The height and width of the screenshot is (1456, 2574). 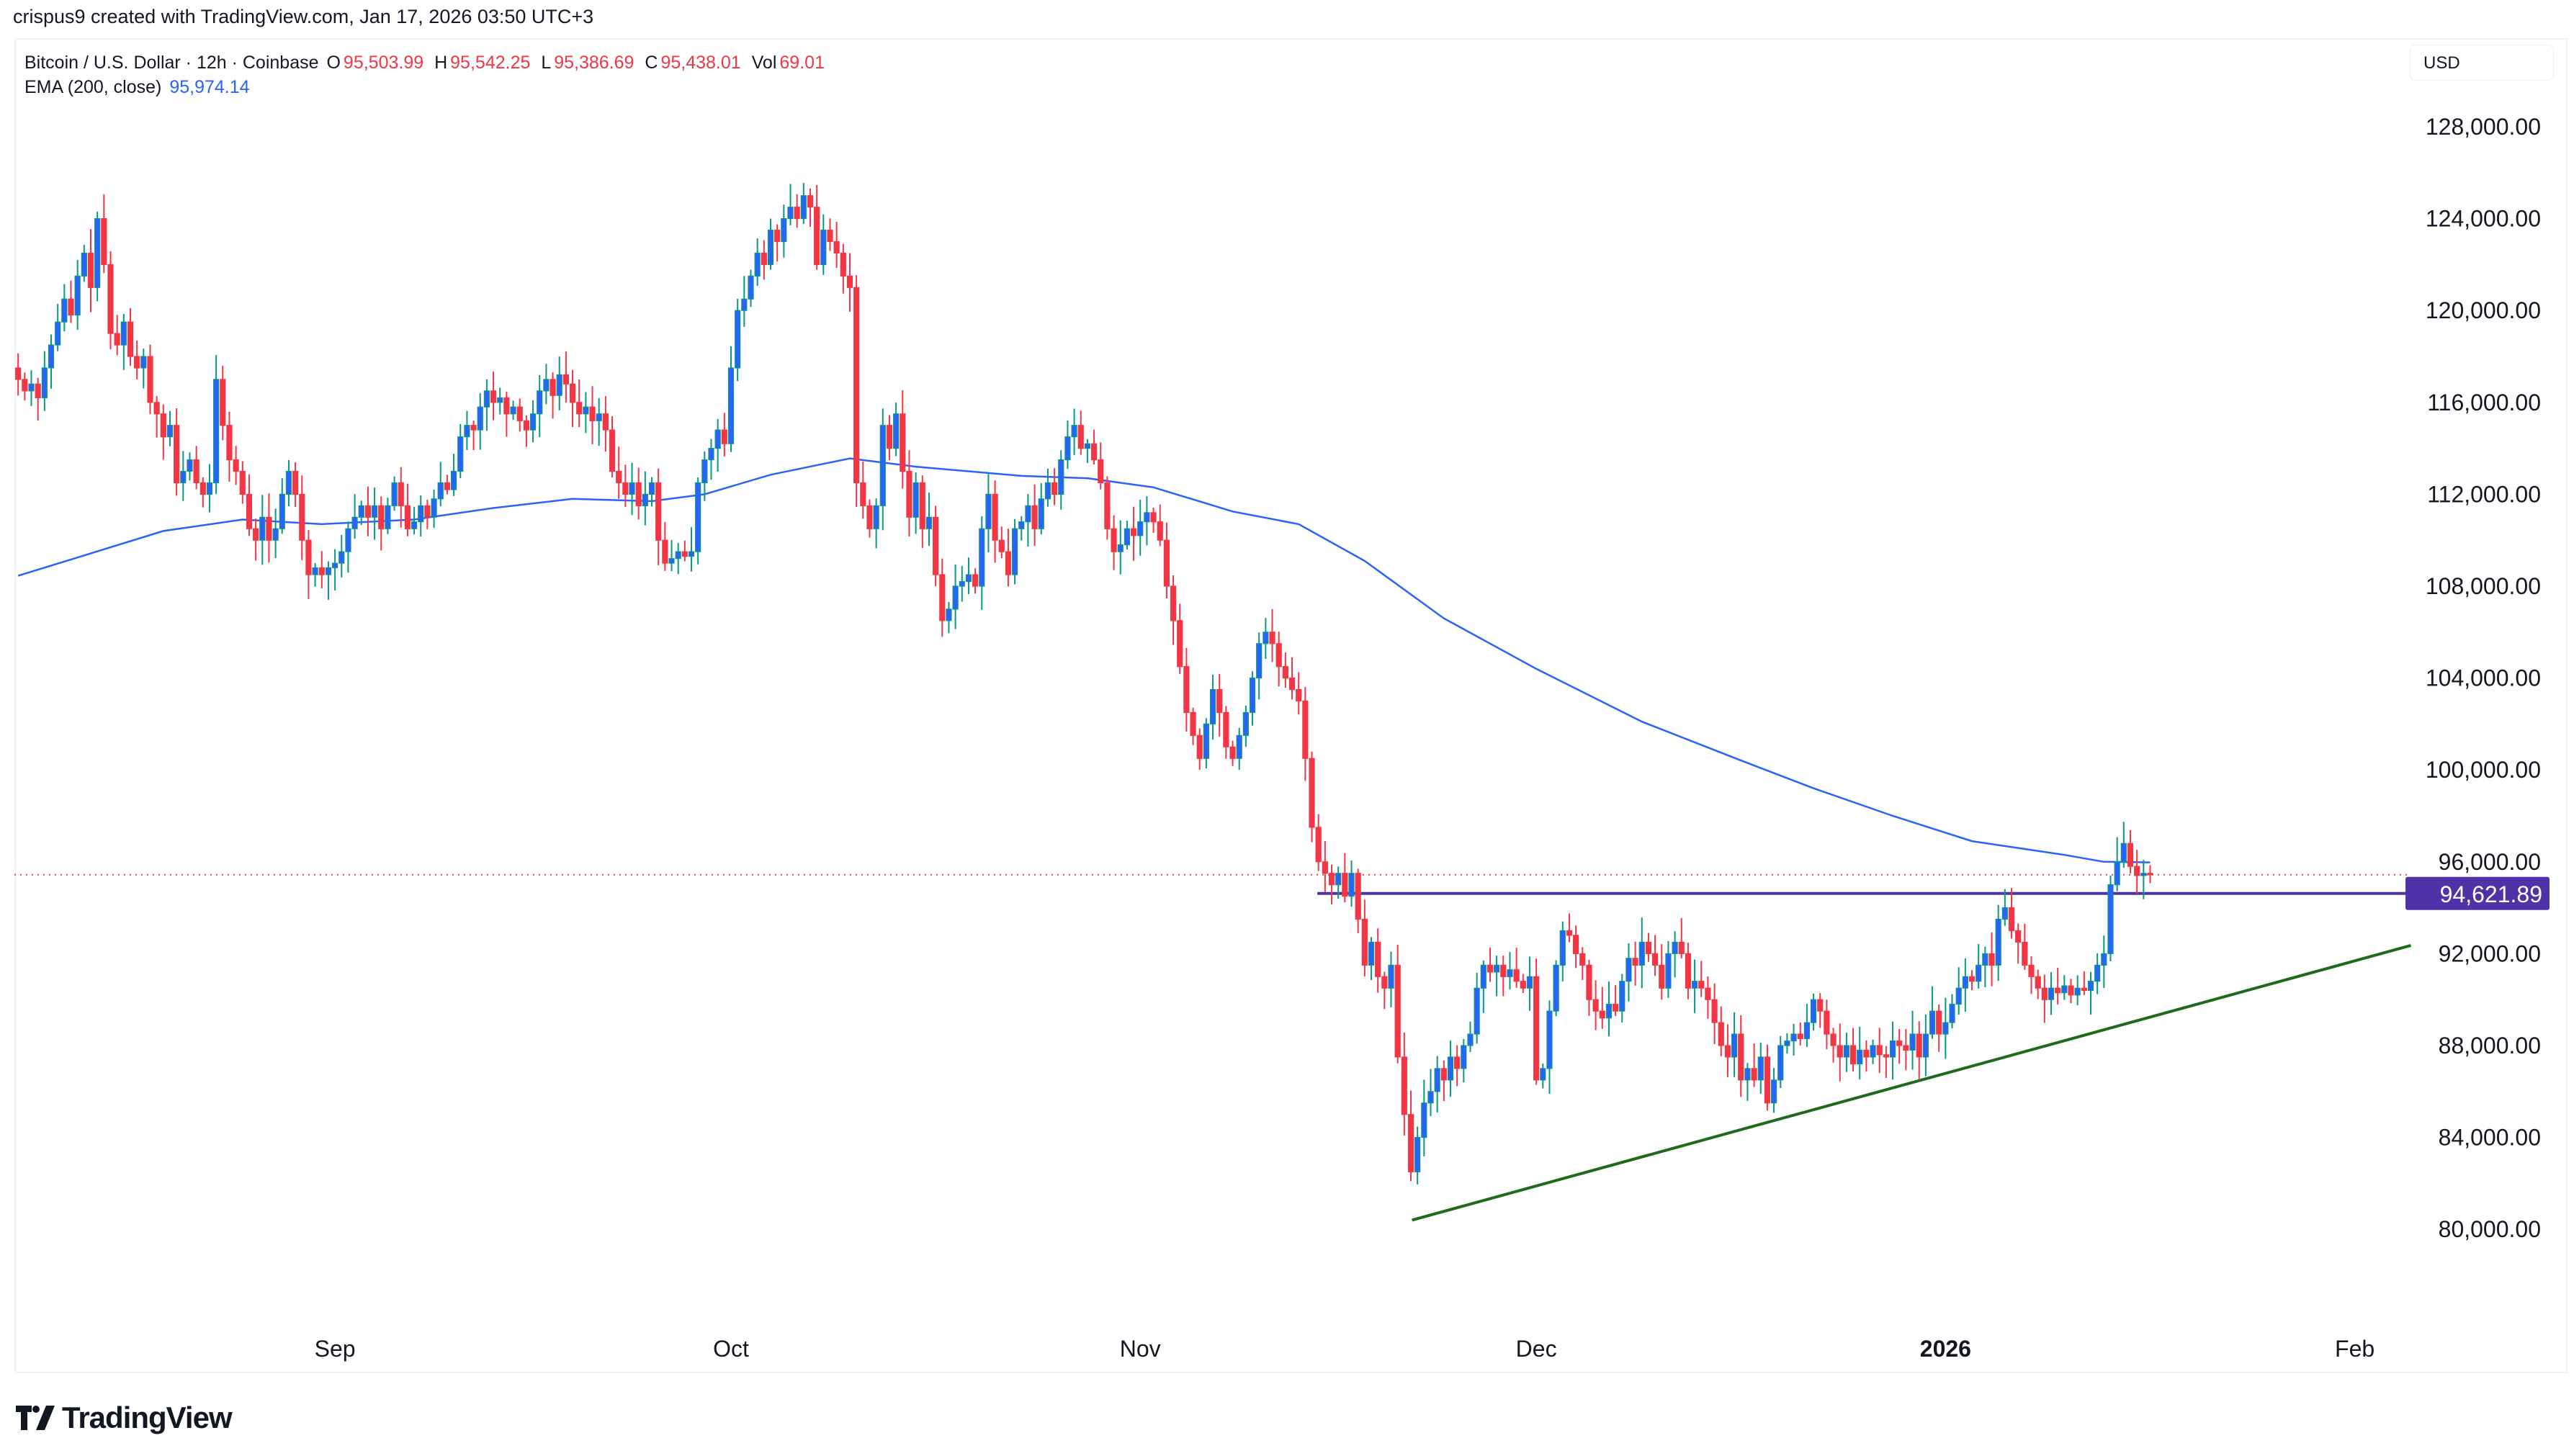 What do you see at coordinates (546, 63) in the screenshot?
I see `low-label: L` at bounding box center [546, 63].